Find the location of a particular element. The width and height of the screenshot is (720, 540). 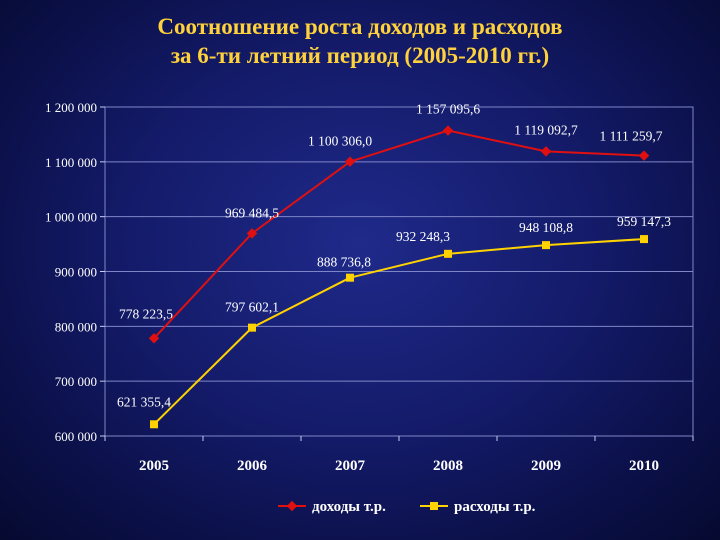

x-tick-label: 2009 is located at coordinates (546, 466).